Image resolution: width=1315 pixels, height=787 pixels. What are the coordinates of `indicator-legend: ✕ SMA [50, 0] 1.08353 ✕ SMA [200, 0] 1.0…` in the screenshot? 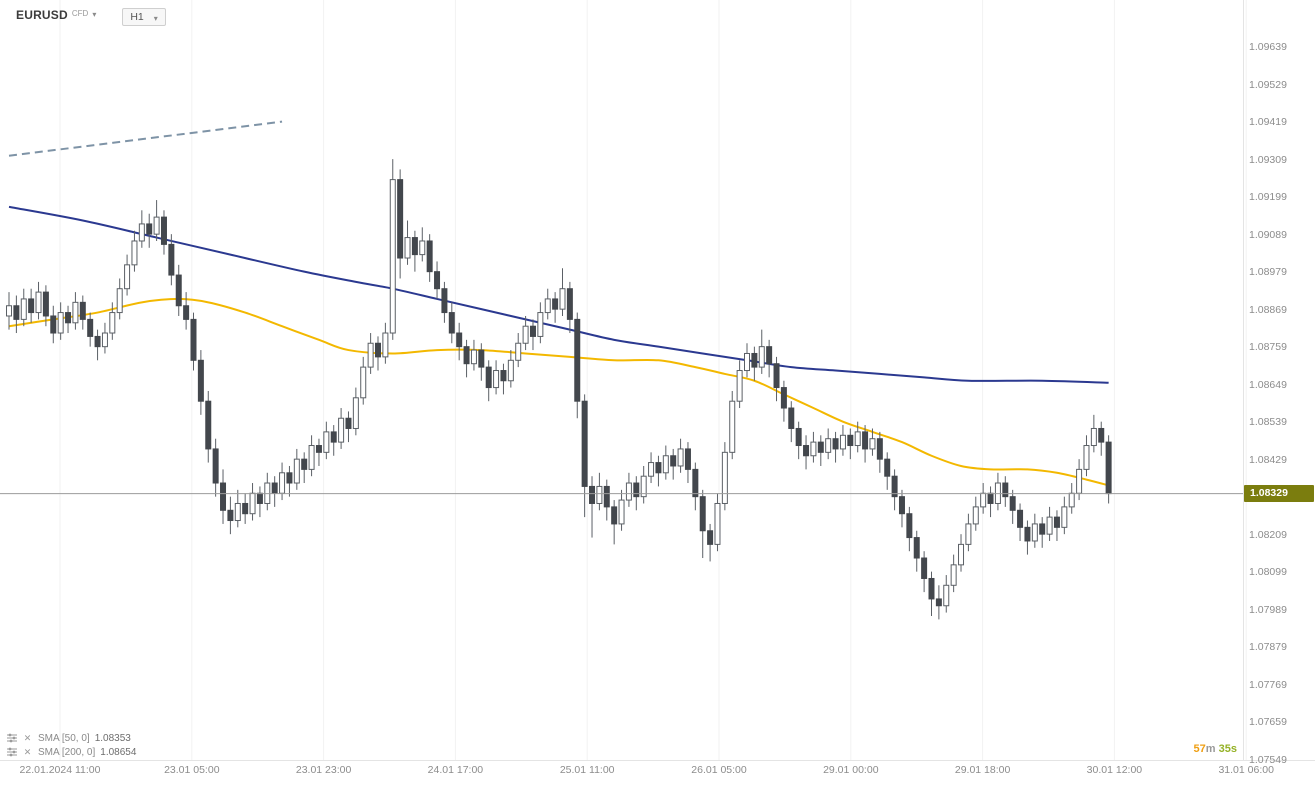 It's located at (71, 745).